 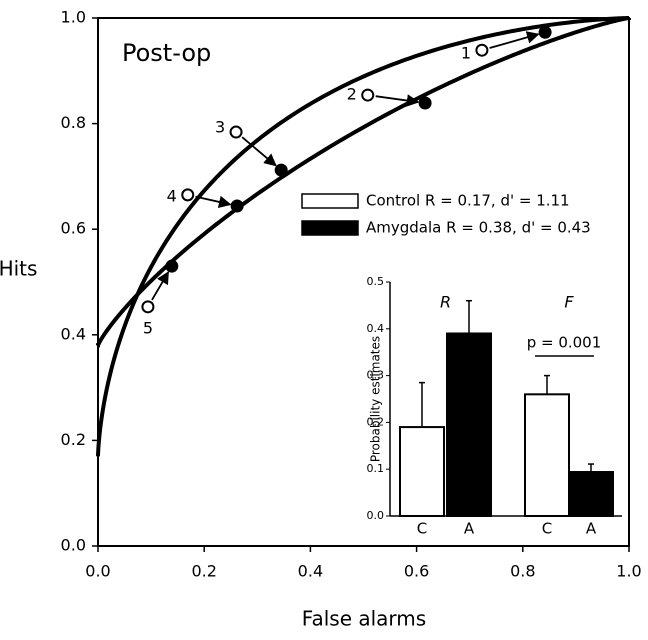 What do you see at coordinates (376, 328) in the screenshot?
I see `inset-y-tick-label: 0.4` at bounding box center [376, 328].